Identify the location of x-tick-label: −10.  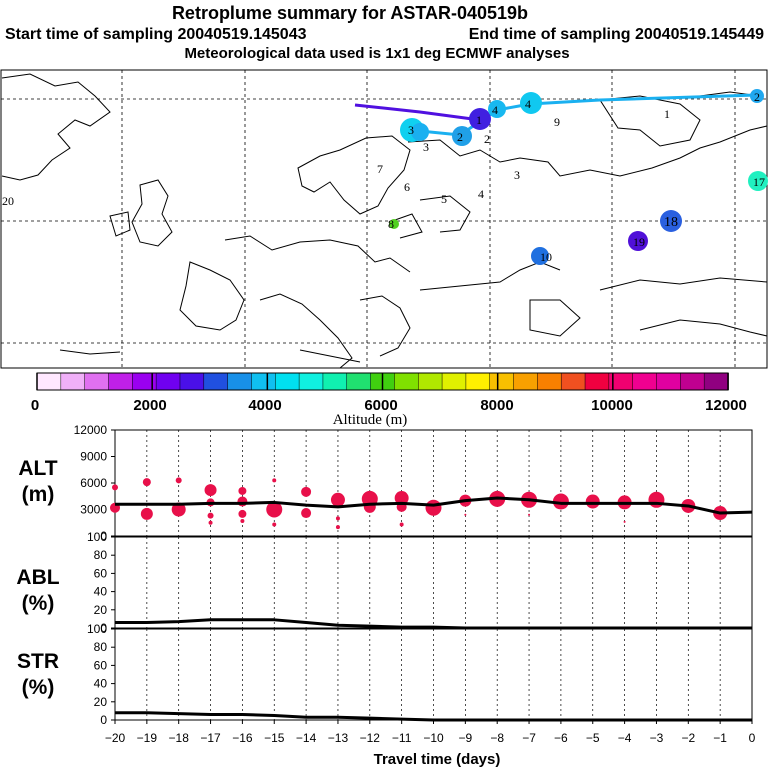
(433, 738).